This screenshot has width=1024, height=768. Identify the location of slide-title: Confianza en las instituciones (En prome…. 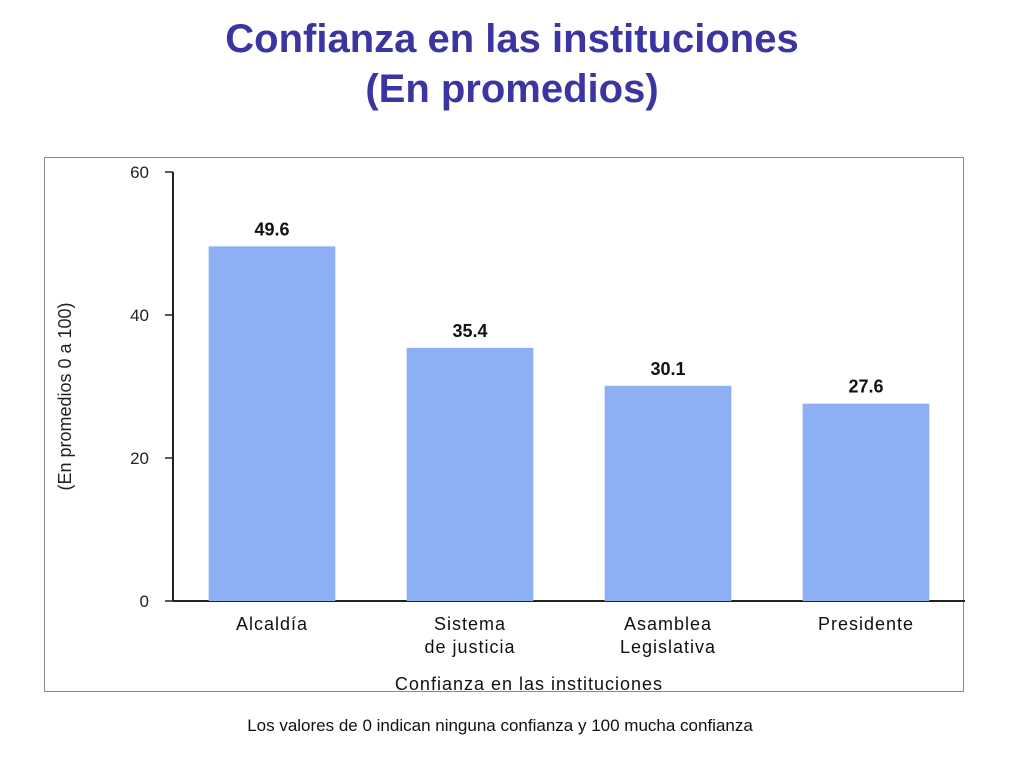
(512, 64).